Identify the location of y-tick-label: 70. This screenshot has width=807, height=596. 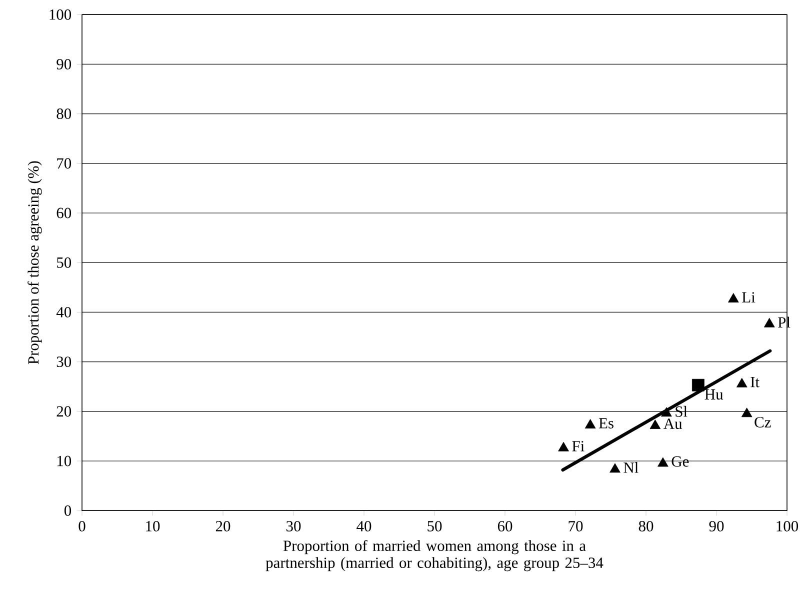
(64, 163).